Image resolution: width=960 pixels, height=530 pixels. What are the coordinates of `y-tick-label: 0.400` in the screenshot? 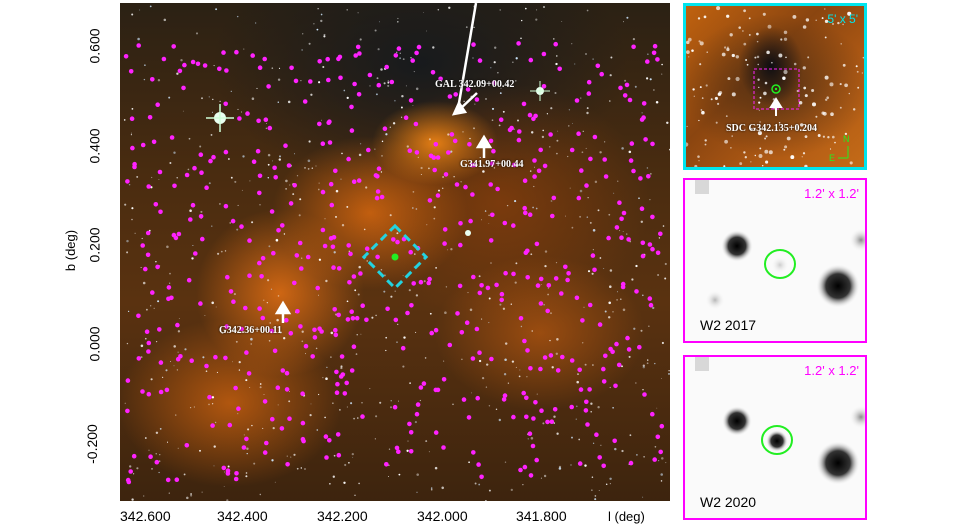 It's located at (94, 146).